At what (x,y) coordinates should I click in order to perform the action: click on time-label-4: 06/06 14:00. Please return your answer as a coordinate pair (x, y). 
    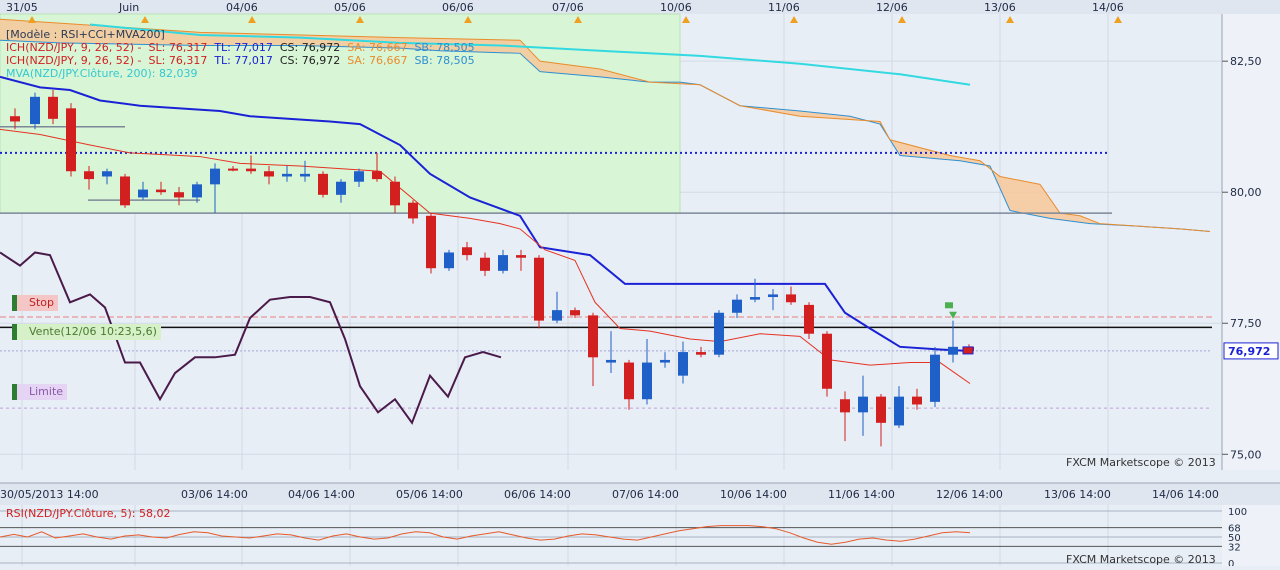
    Looking at the image, I should click on (537, 494).